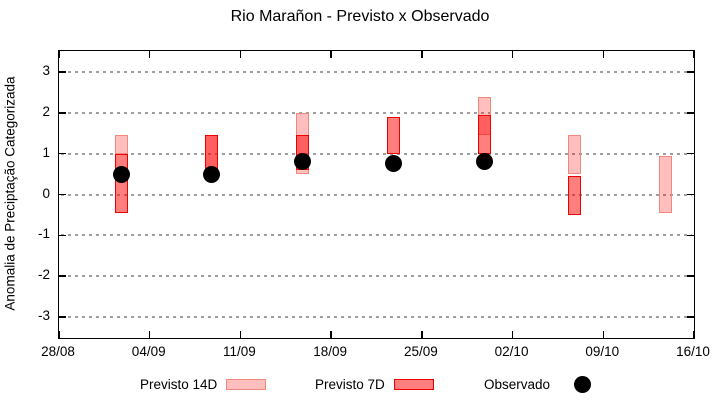 This screenshot has width=720, height=400. Describe the element at coordinates (376, 153) in the screenshot. I see `gridline-y1` at that location.